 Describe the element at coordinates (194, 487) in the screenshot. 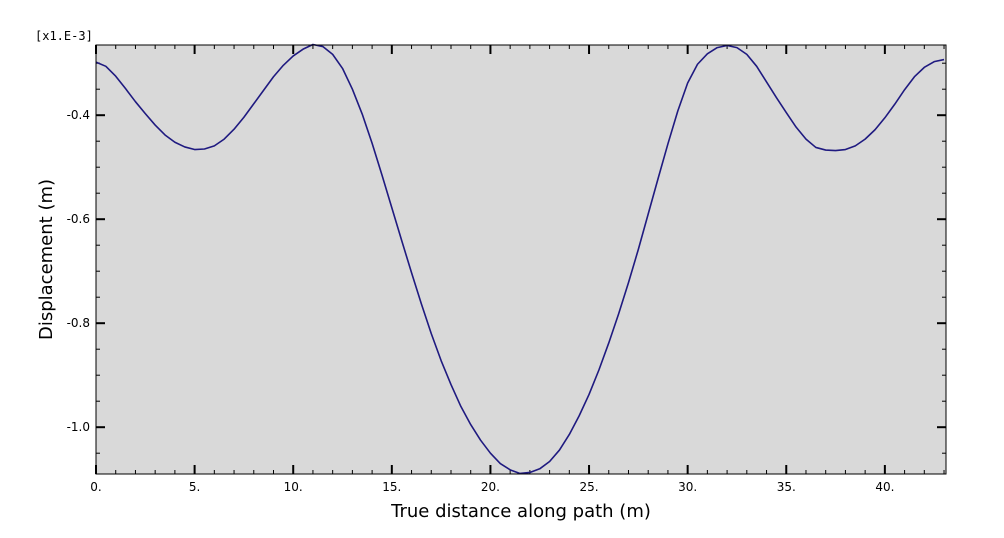

I see `x-tick-label: 5.` at that location.